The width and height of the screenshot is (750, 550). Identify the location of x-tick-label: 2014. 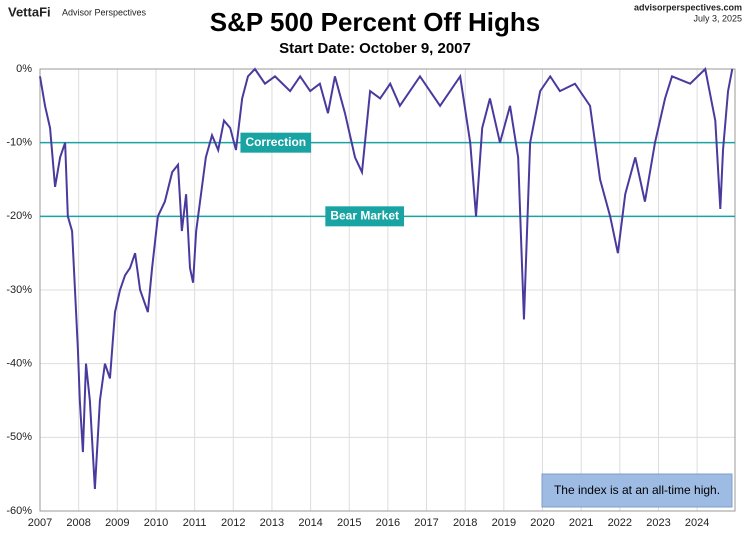
(310, 523).